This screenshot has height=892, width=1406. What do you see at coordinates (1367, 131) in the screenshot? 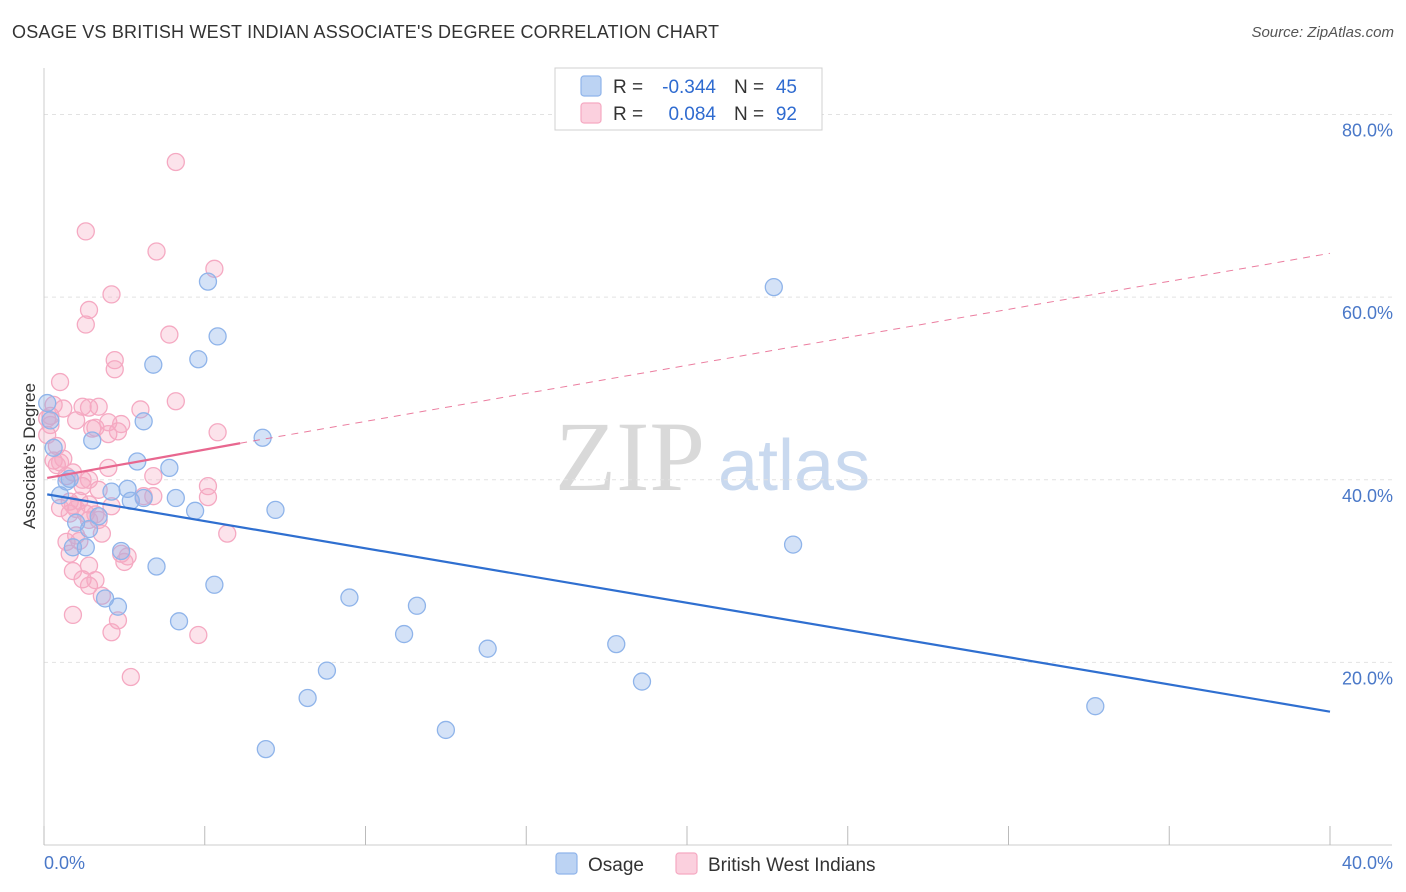
I see `y-tick-label-80: 80.0%` at bounding box center [1367, 131].